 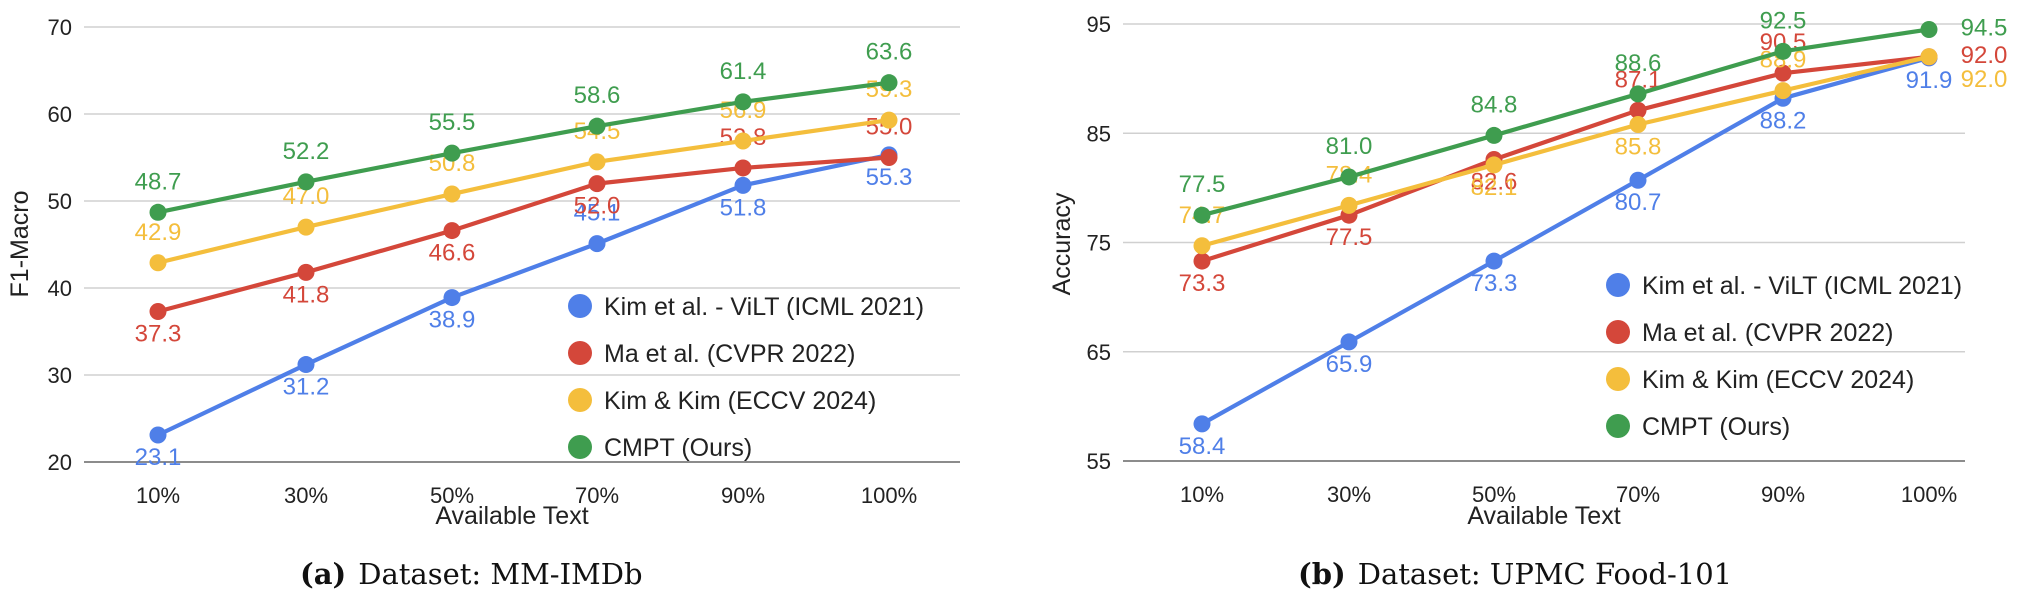 I want to click on data-label: 94.5, so click(x=1984, y=27).